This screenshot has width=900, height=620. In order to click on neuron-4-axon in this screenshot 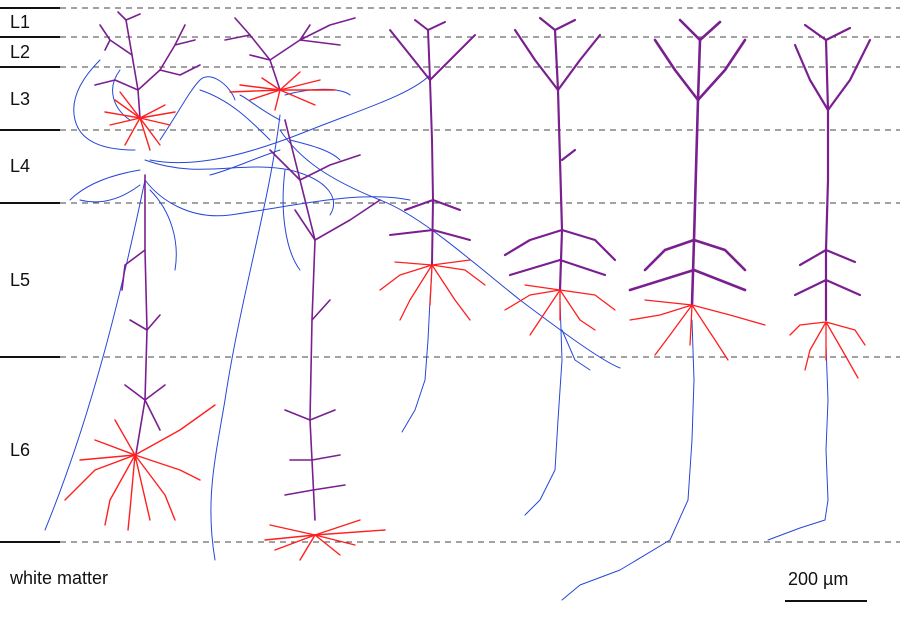, I will do `click(557, 407)`.